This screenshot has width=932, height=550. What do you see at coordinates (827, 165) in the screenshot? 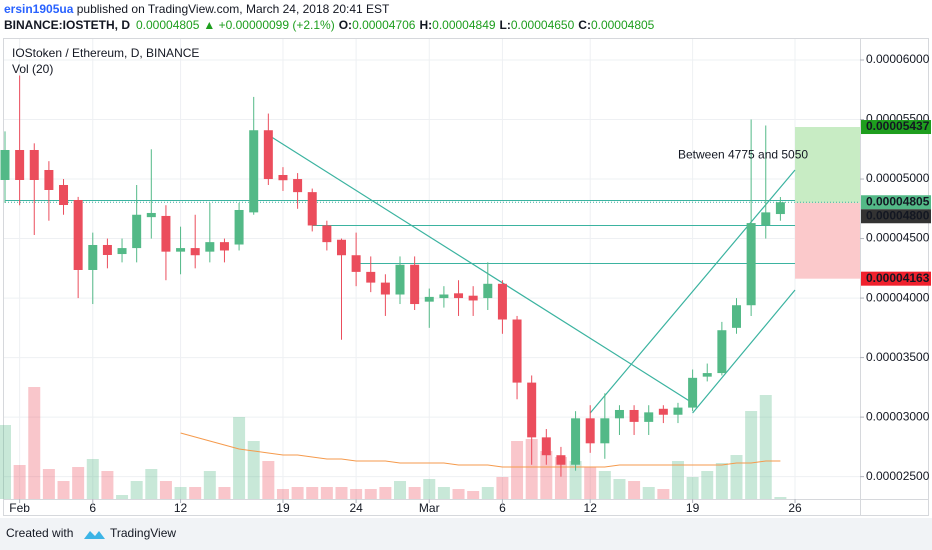
I see `target-zone` at bounding box center [827, 165].